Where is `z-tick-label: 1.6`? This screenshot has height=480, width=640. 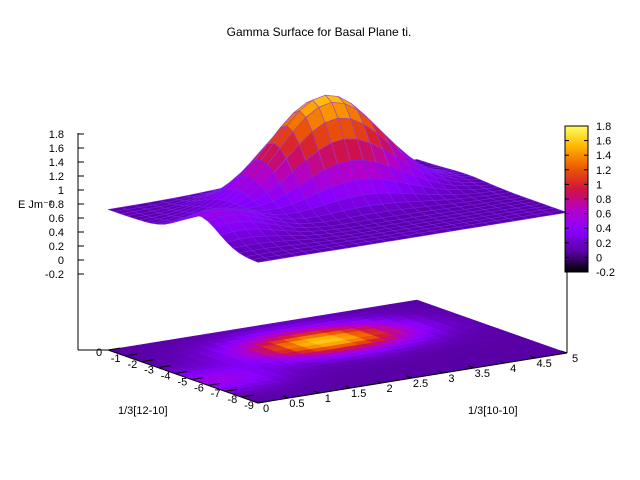
z-tick-label: 1.6 is located at coordinates (56, 149).